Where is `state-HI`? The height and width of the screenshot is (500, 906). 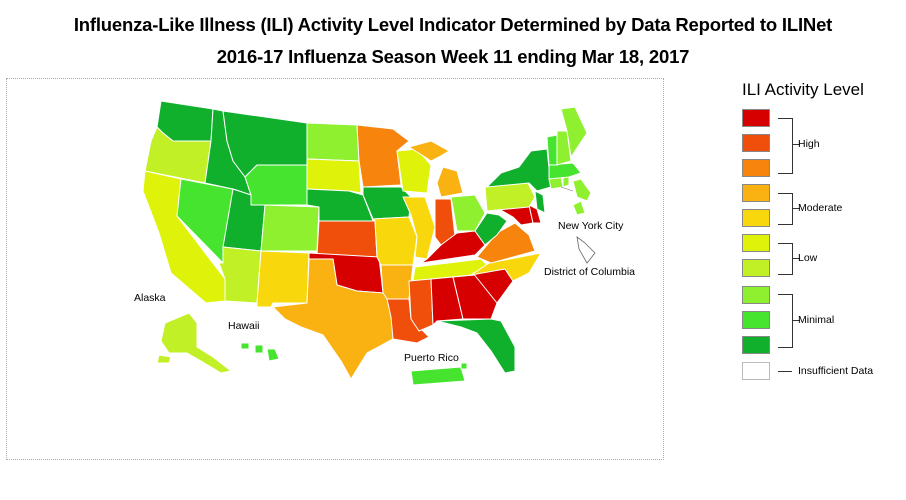 state-HI is located at coordinates (245, 346).